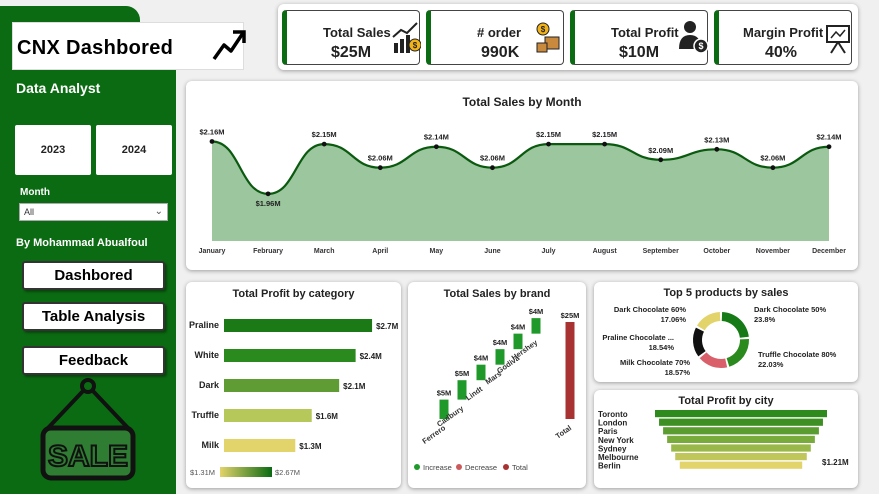  I want to click on kpi-label: Margin Profit, so click(783, 32).